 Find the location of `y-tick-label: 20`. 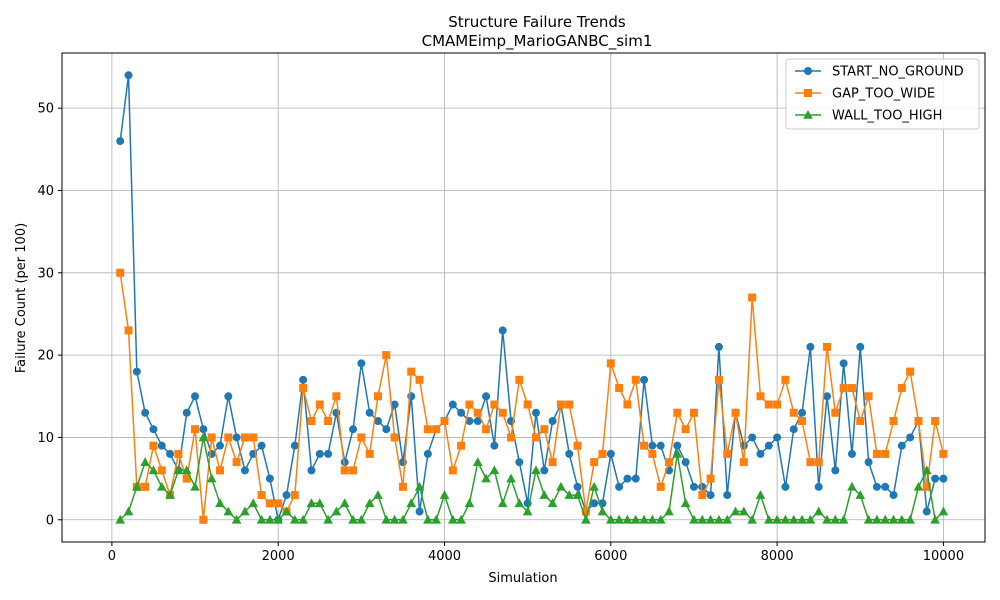

y-tick-label: 20 is located at coordinates (45, 356).